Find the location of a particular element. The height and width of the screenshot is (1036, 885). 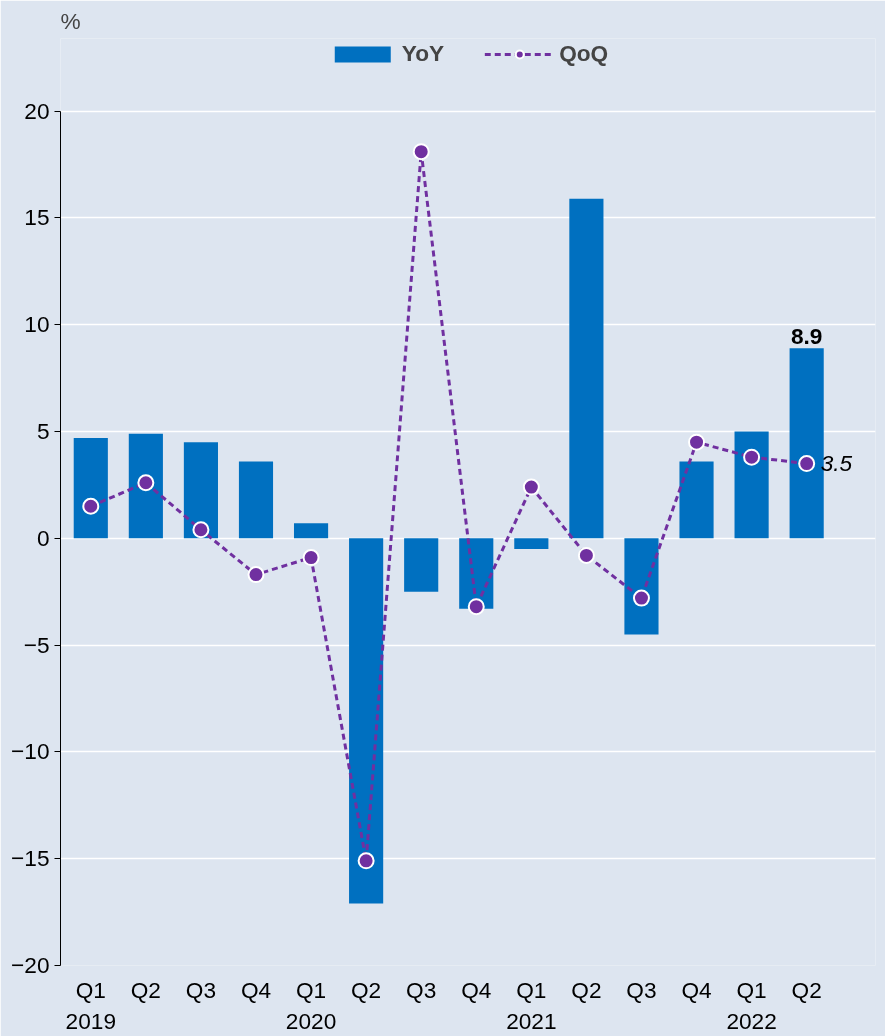

data-label: 8.9 is located at coordinates (806, 336).